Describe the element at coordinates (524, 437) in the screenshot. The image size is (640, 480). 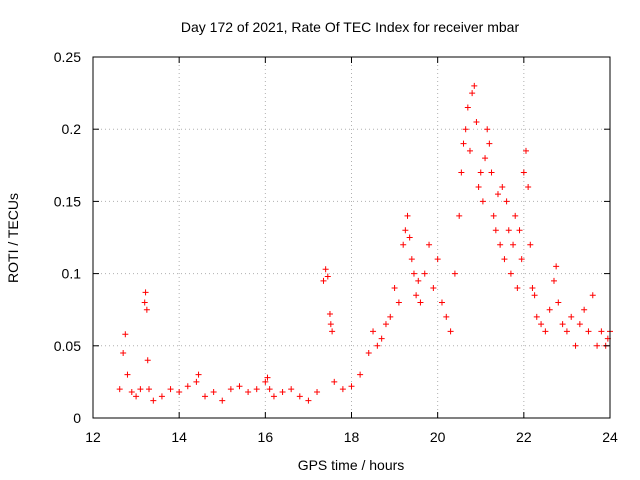
I see `x-tick-label: 22` at that location.